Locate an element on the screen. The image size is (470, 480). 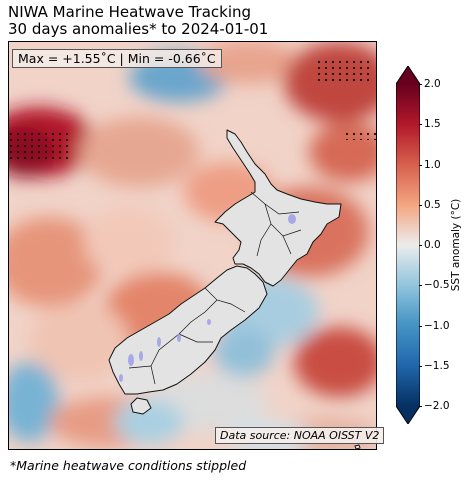
colorbar-tick-label: 0.0 is located at coordinates (430, 245).